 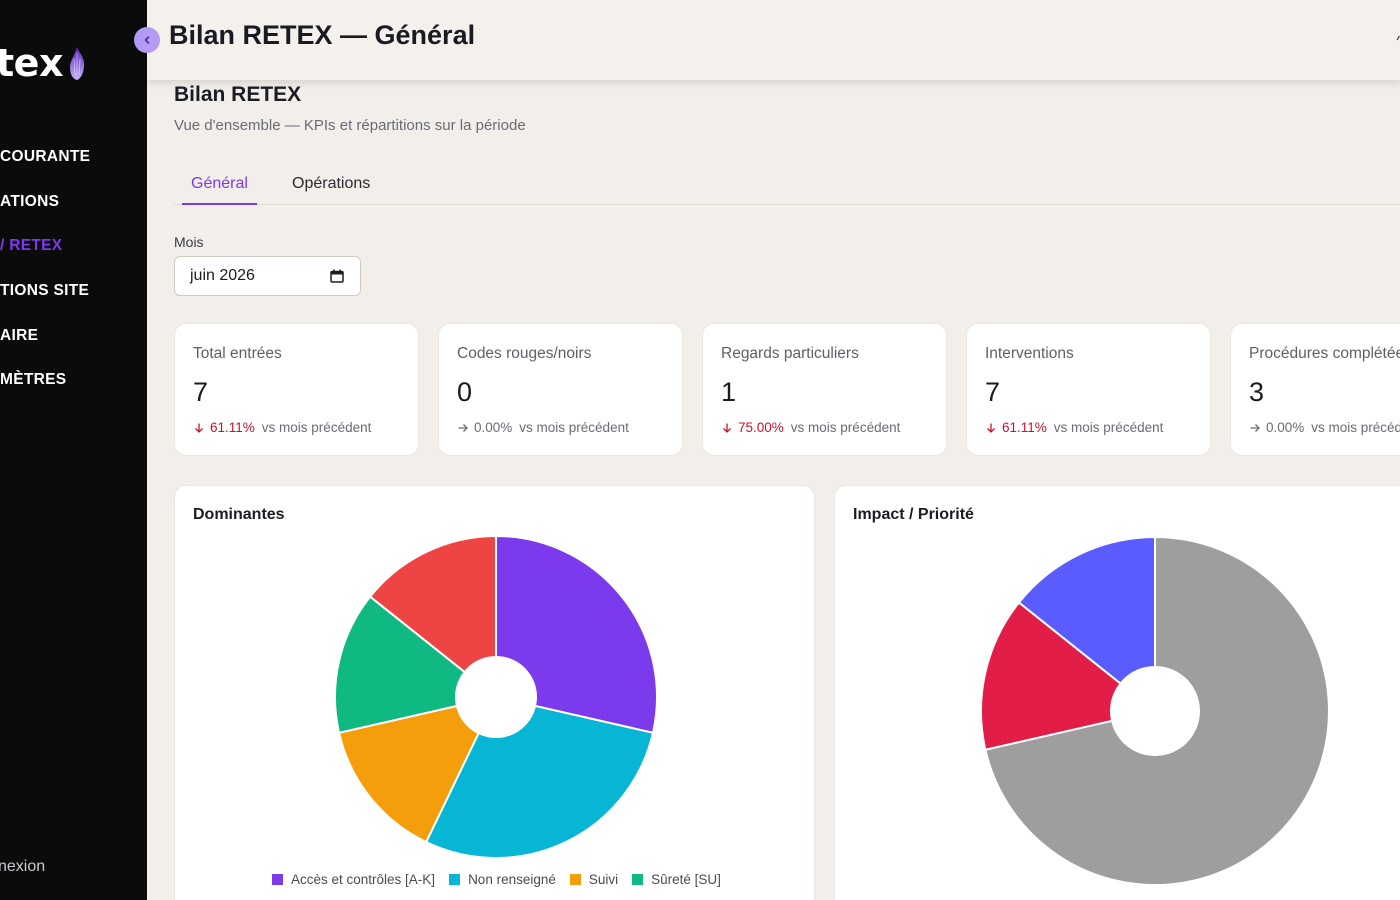 What do you see at coordinates (603, 879) in the screenshot?
I see `legend-label: Suivi` at bounding box center [603, 879].